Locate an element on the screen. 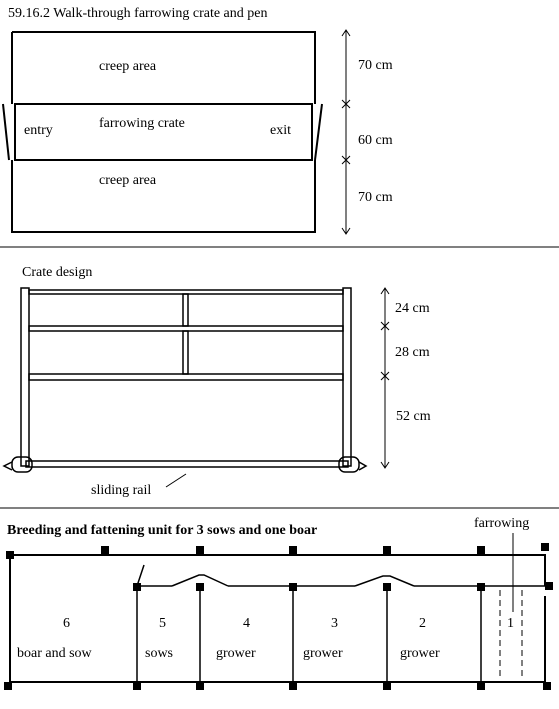 The image size is (559, 709). crate-gates is located at coordinates (162, 132).